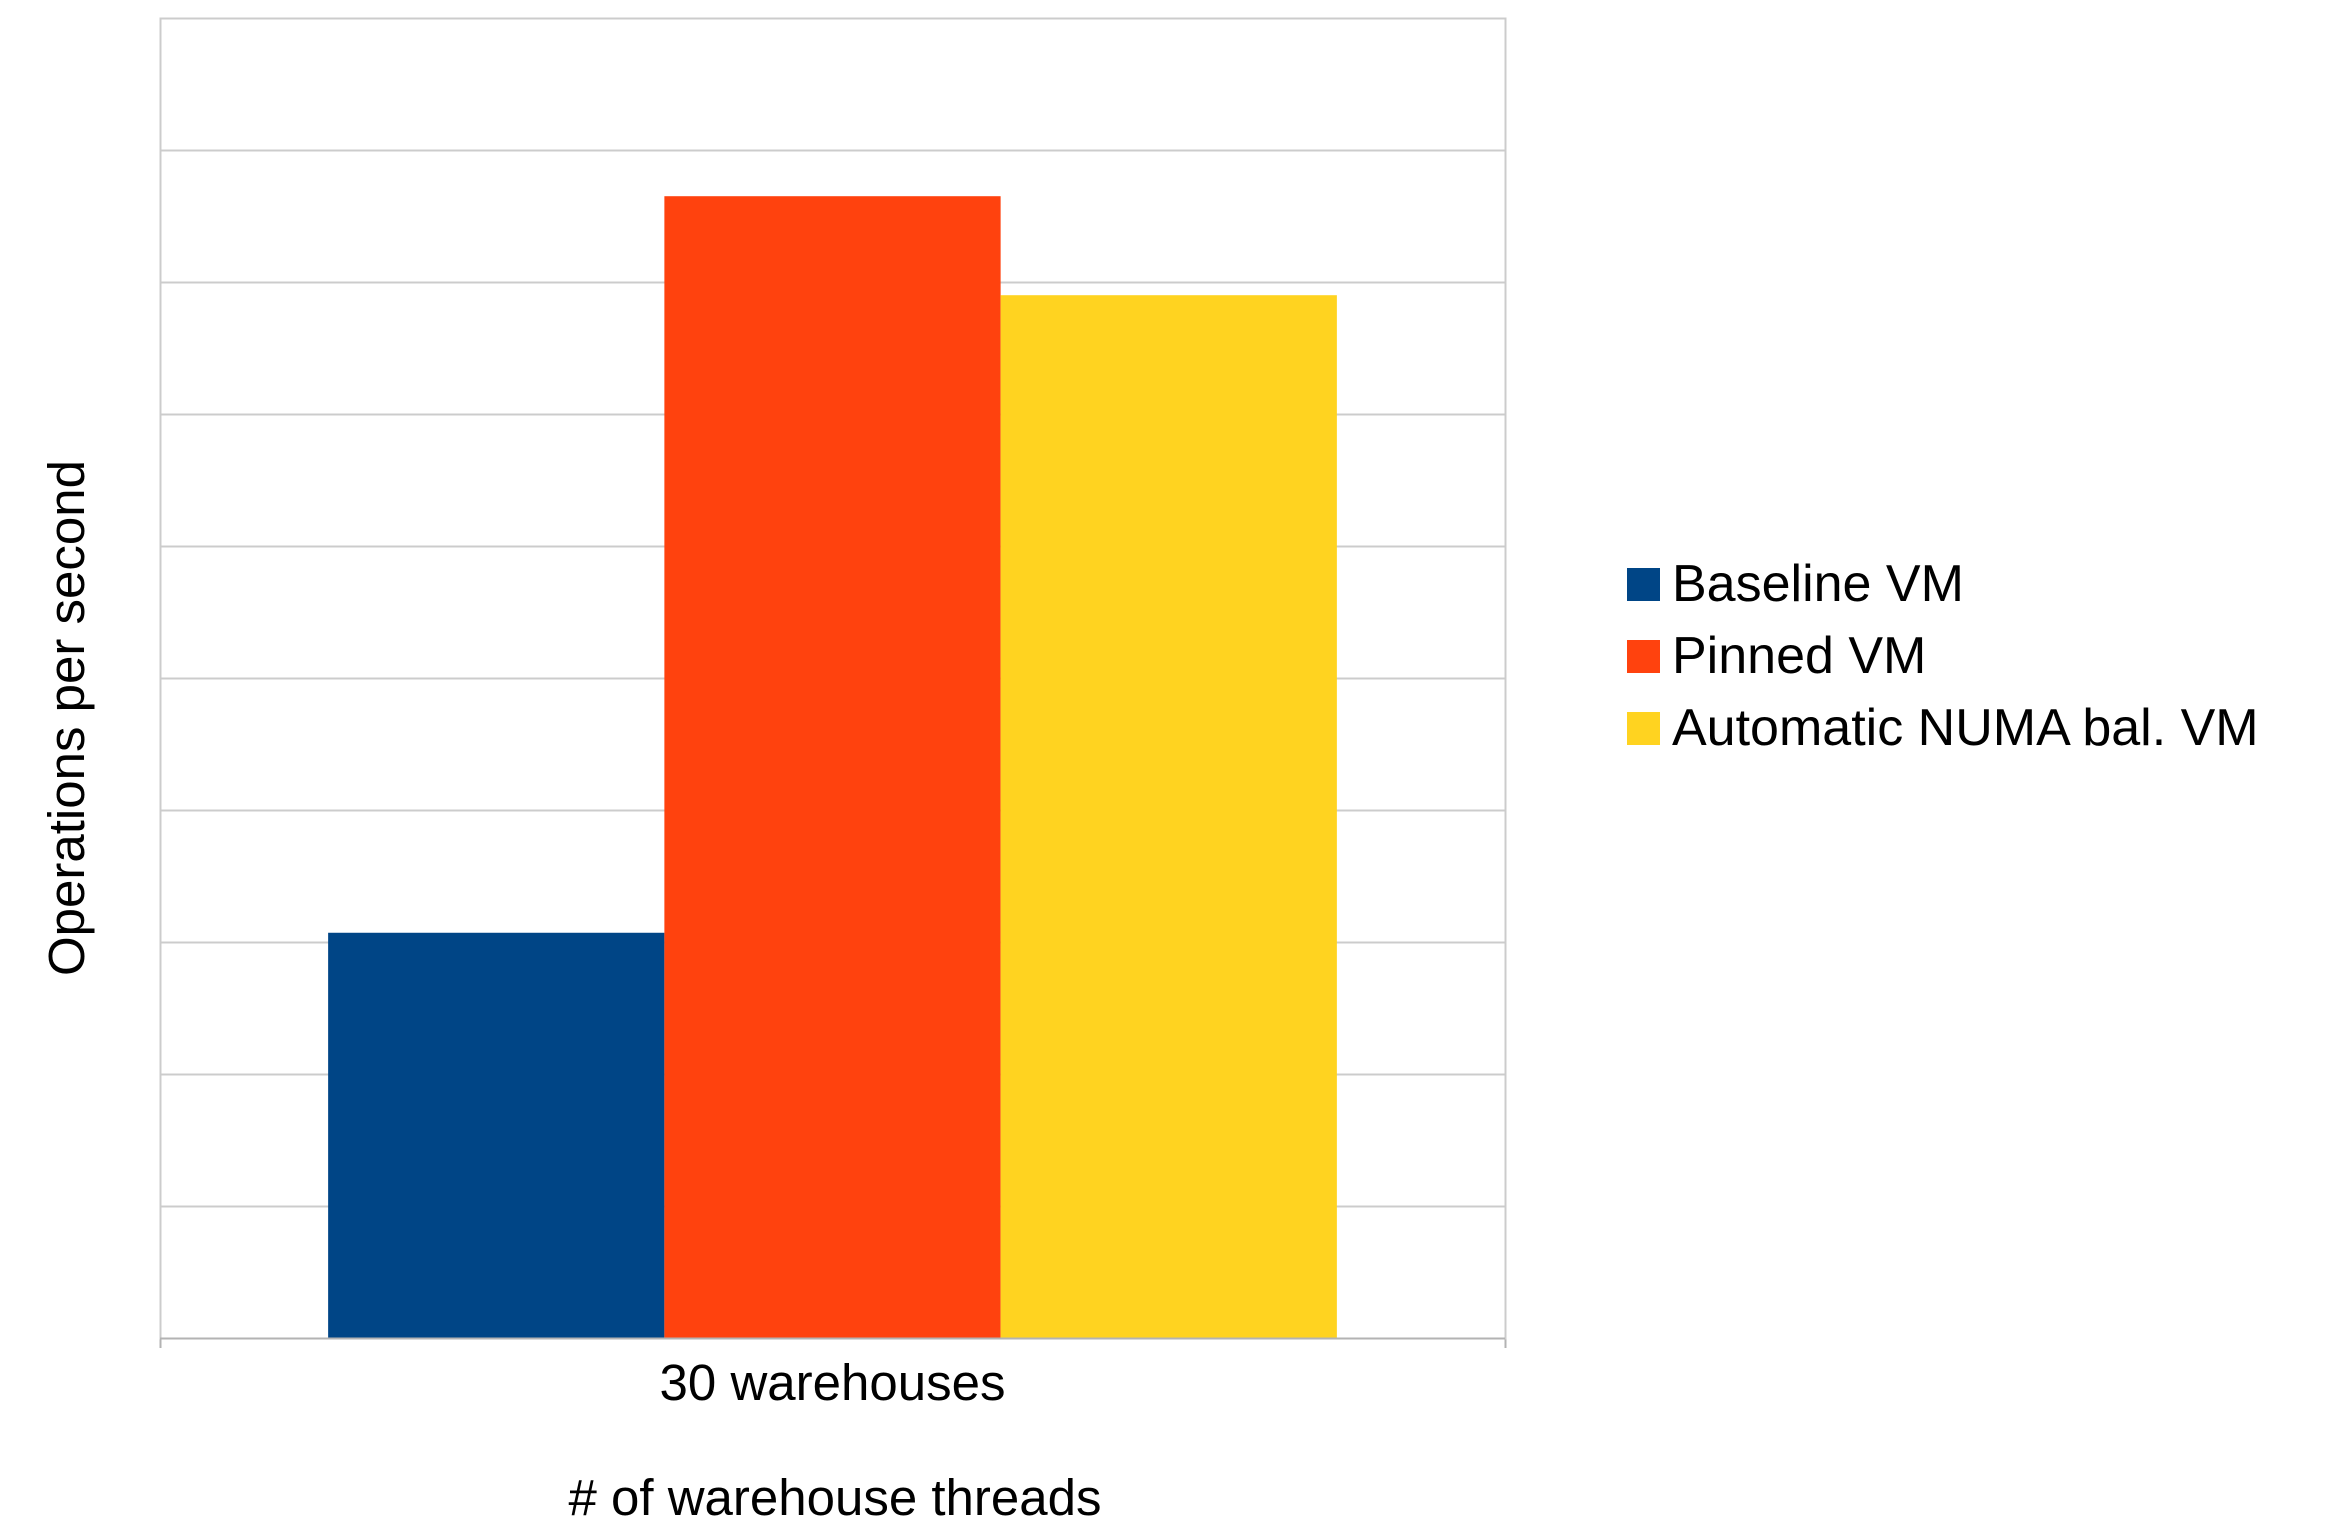  I want to click on legend-item: Baseline VM, so click(1943, 584).